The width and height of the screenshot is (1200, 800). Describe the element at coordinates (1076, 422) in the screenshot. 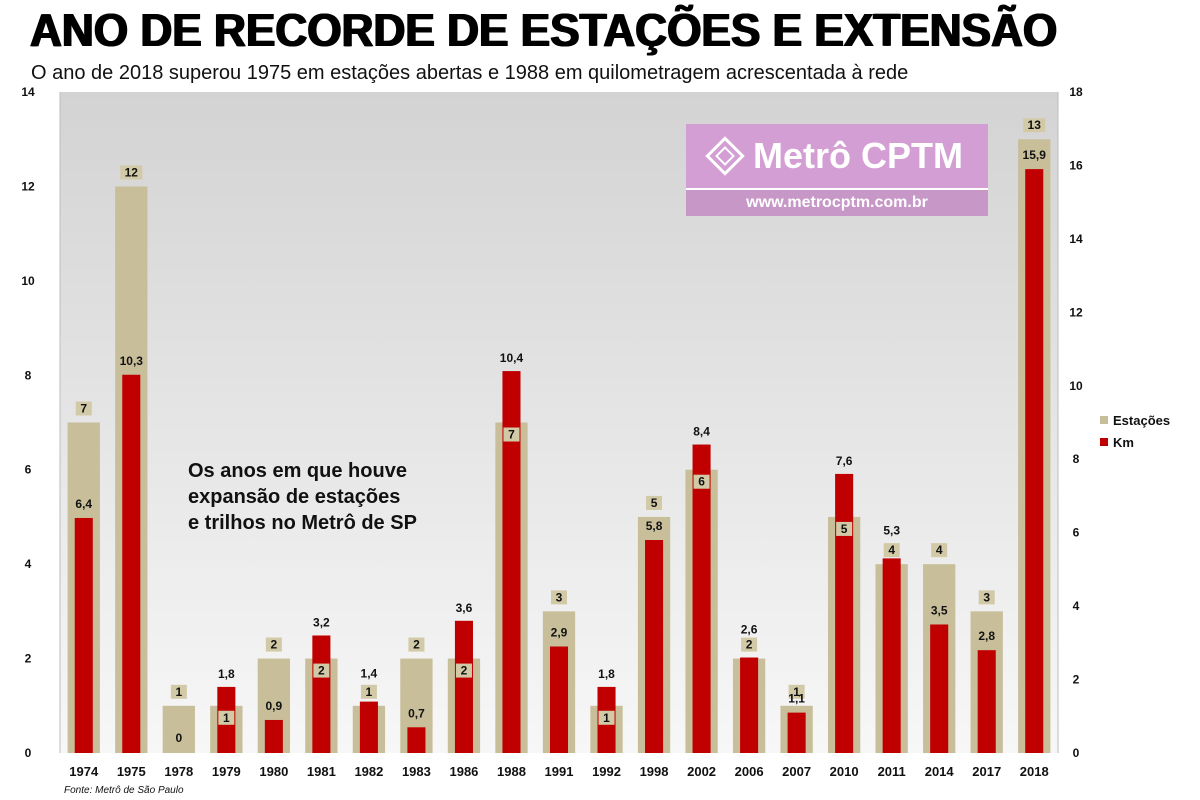

I see `right-axis-ticks: 0 2 4 6 8 10 12 14 16 18` at that location.